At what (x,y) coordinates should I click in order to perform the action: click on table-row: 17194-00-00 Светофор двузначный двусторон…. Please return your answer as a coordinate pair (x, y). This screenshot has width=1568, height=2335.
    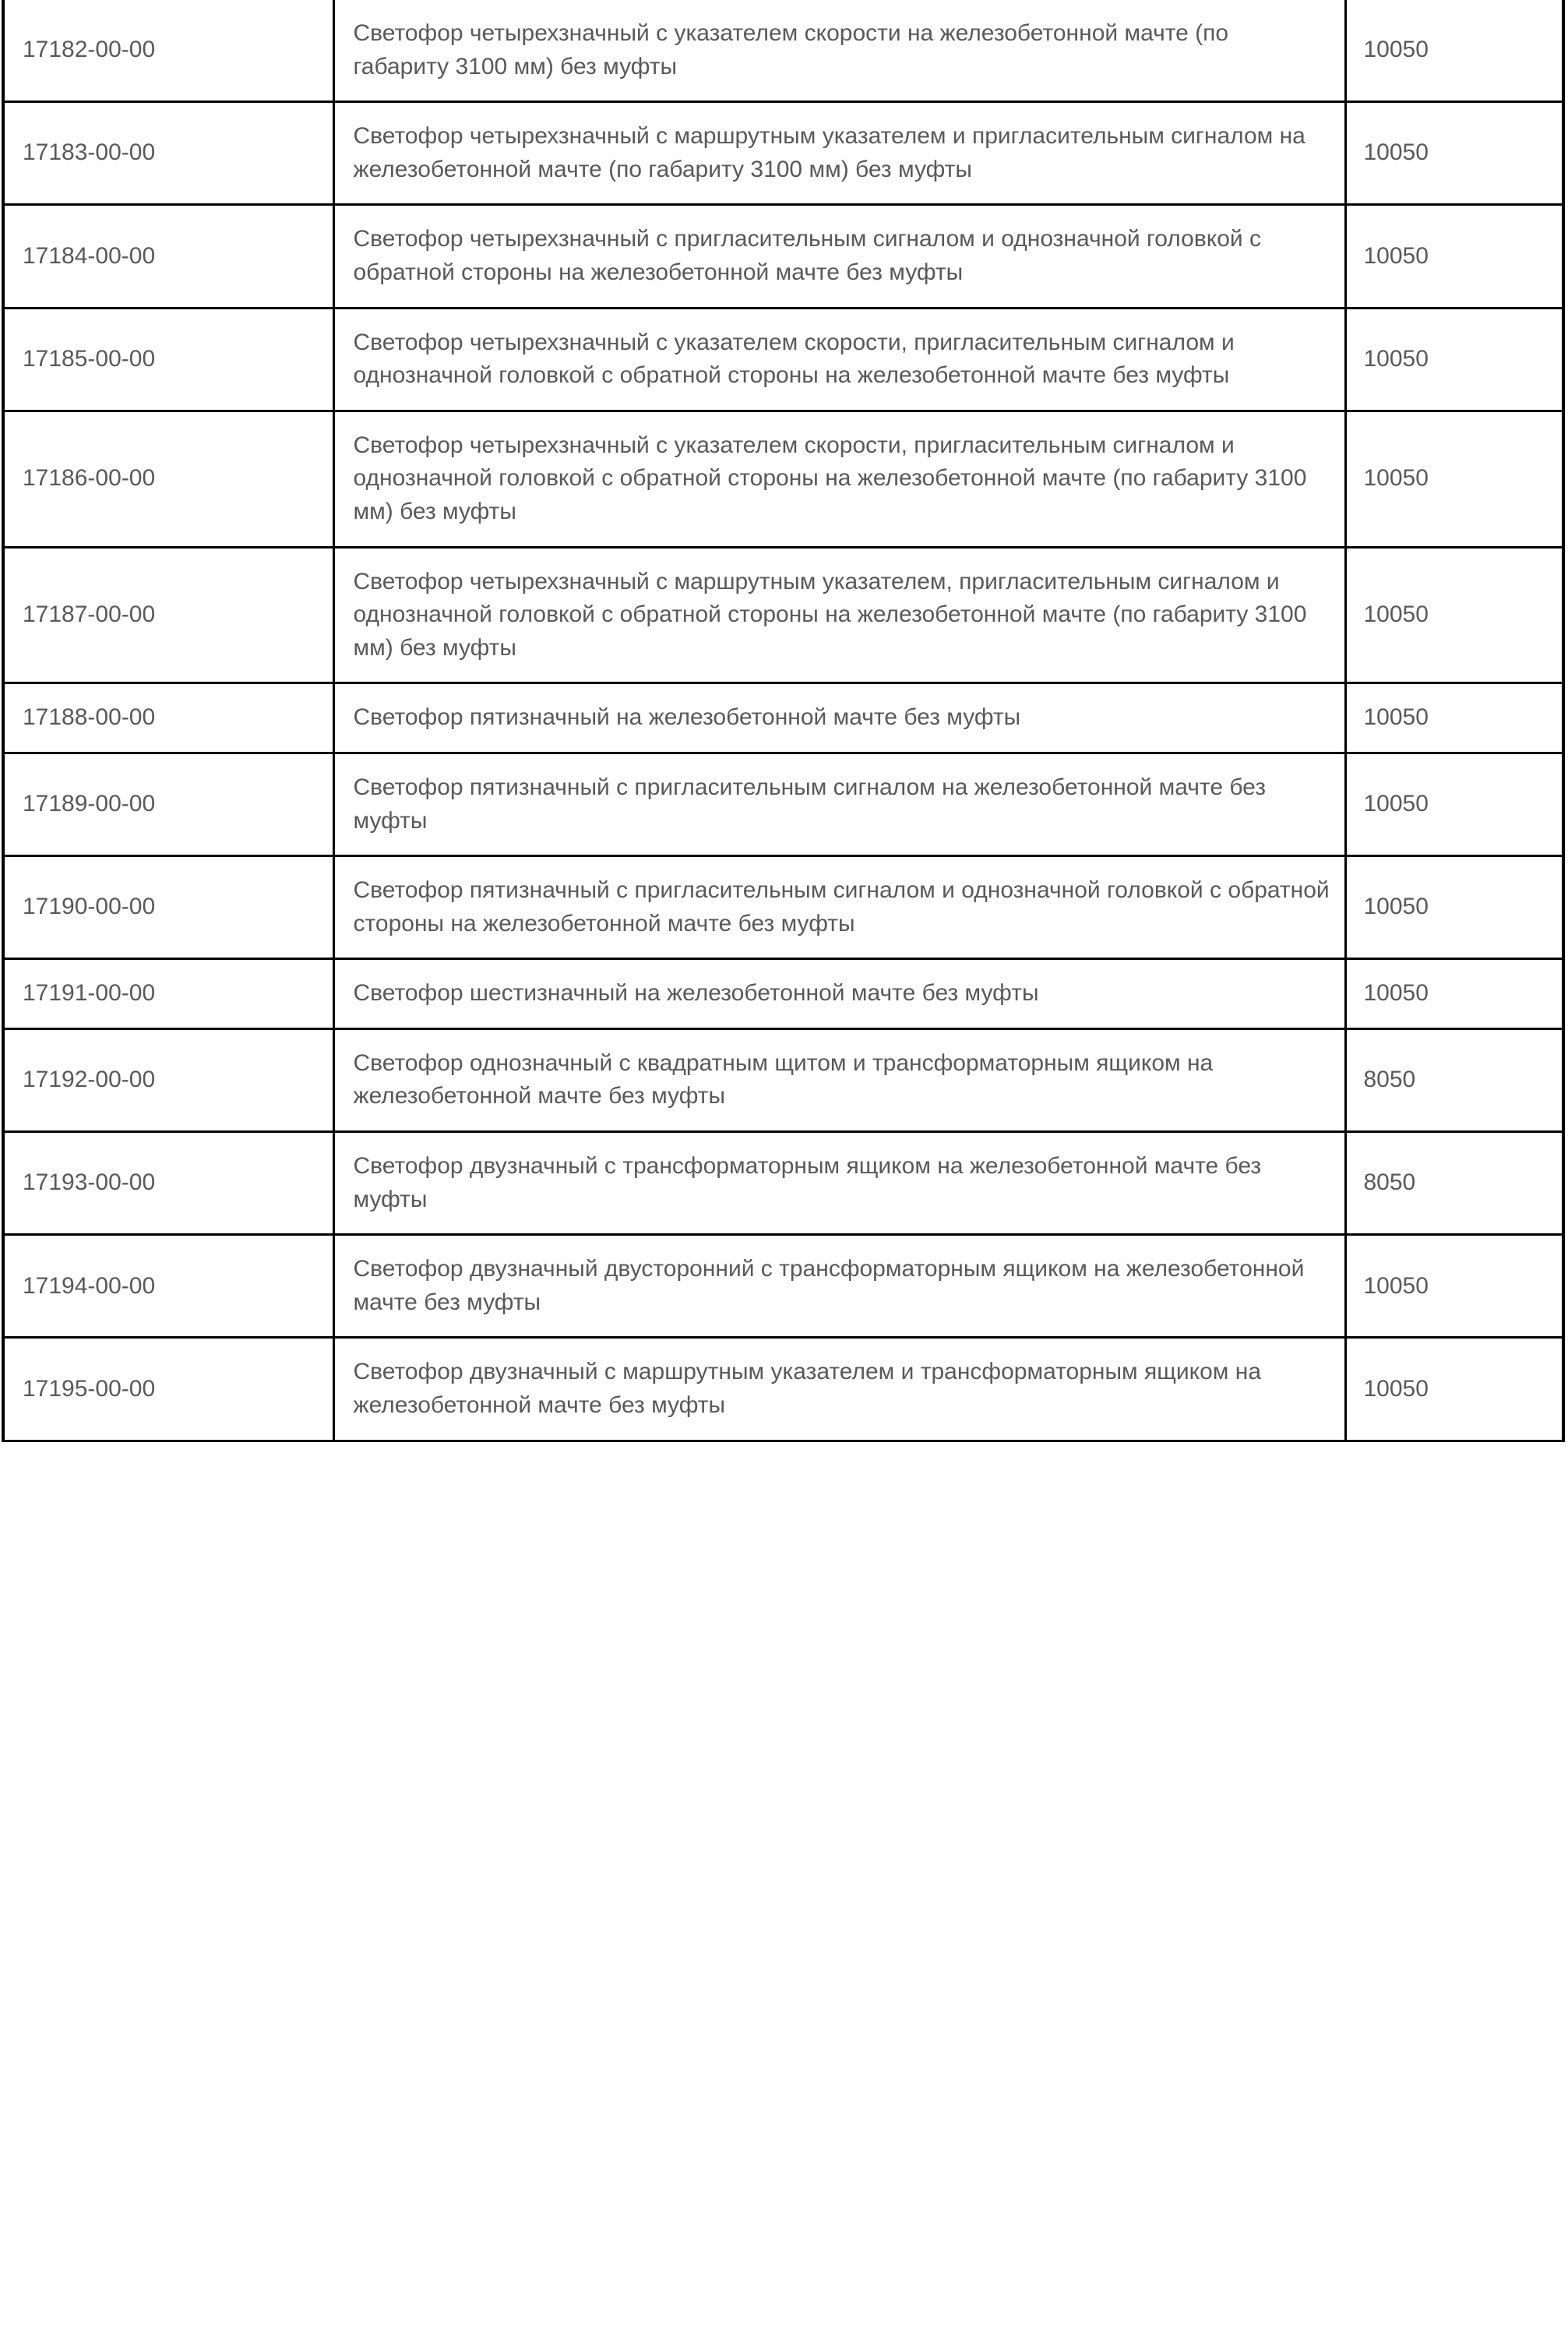
    Looking at the image, I should click on (784, 1286).